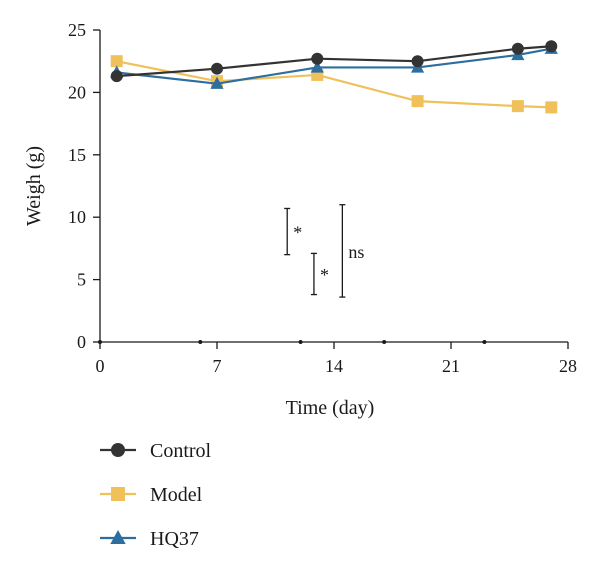 This screenshot has height=567, width=600. I want to click on y-ticks: 0 5 10 15 20 25, so click(84, 186).